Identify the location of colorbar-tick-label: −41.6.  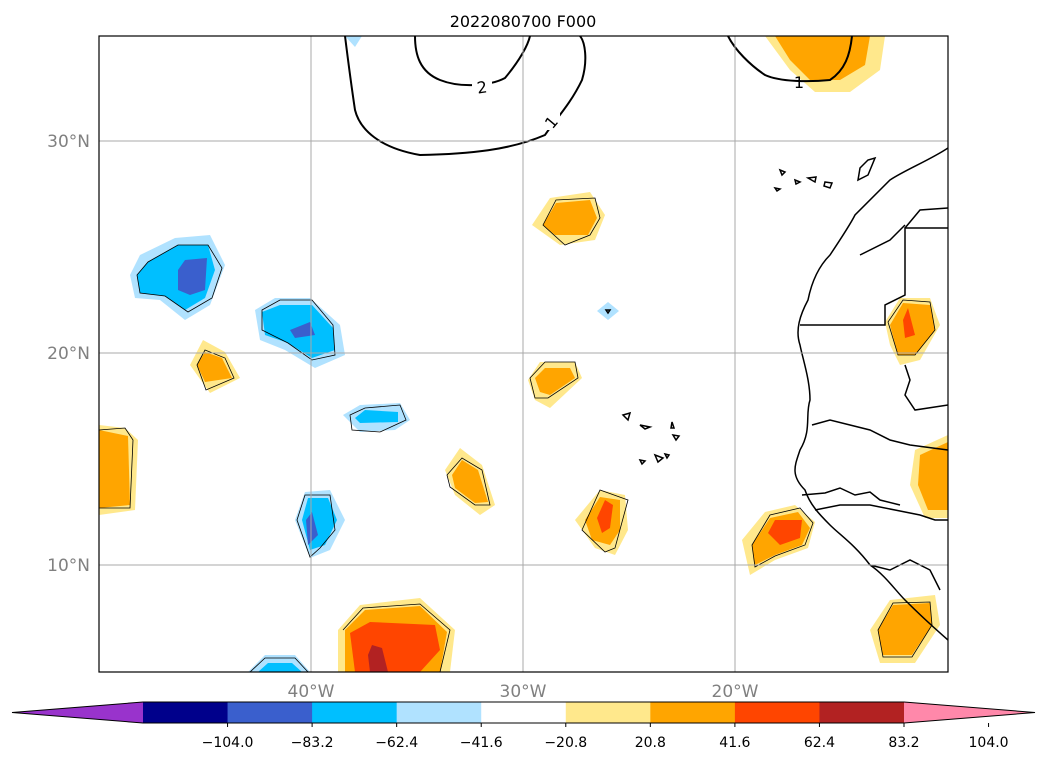
(481, 743).